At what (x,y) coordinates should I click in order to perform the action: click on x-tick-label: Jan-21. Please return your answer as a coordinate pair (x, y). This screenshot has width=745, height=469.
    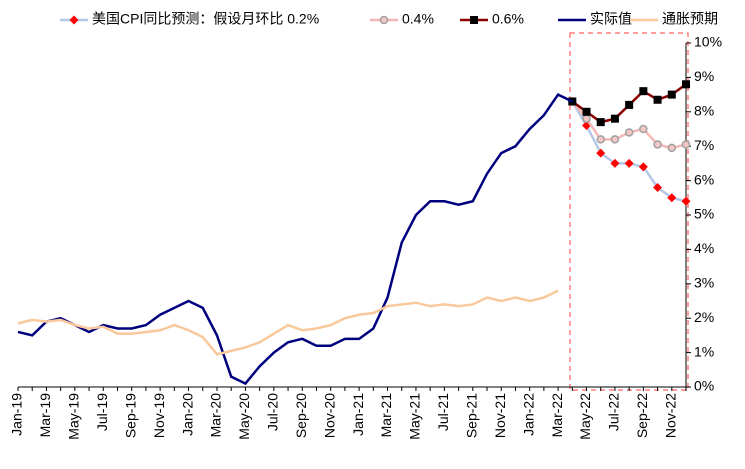
    Looking at the image, I should click on (358, 414).